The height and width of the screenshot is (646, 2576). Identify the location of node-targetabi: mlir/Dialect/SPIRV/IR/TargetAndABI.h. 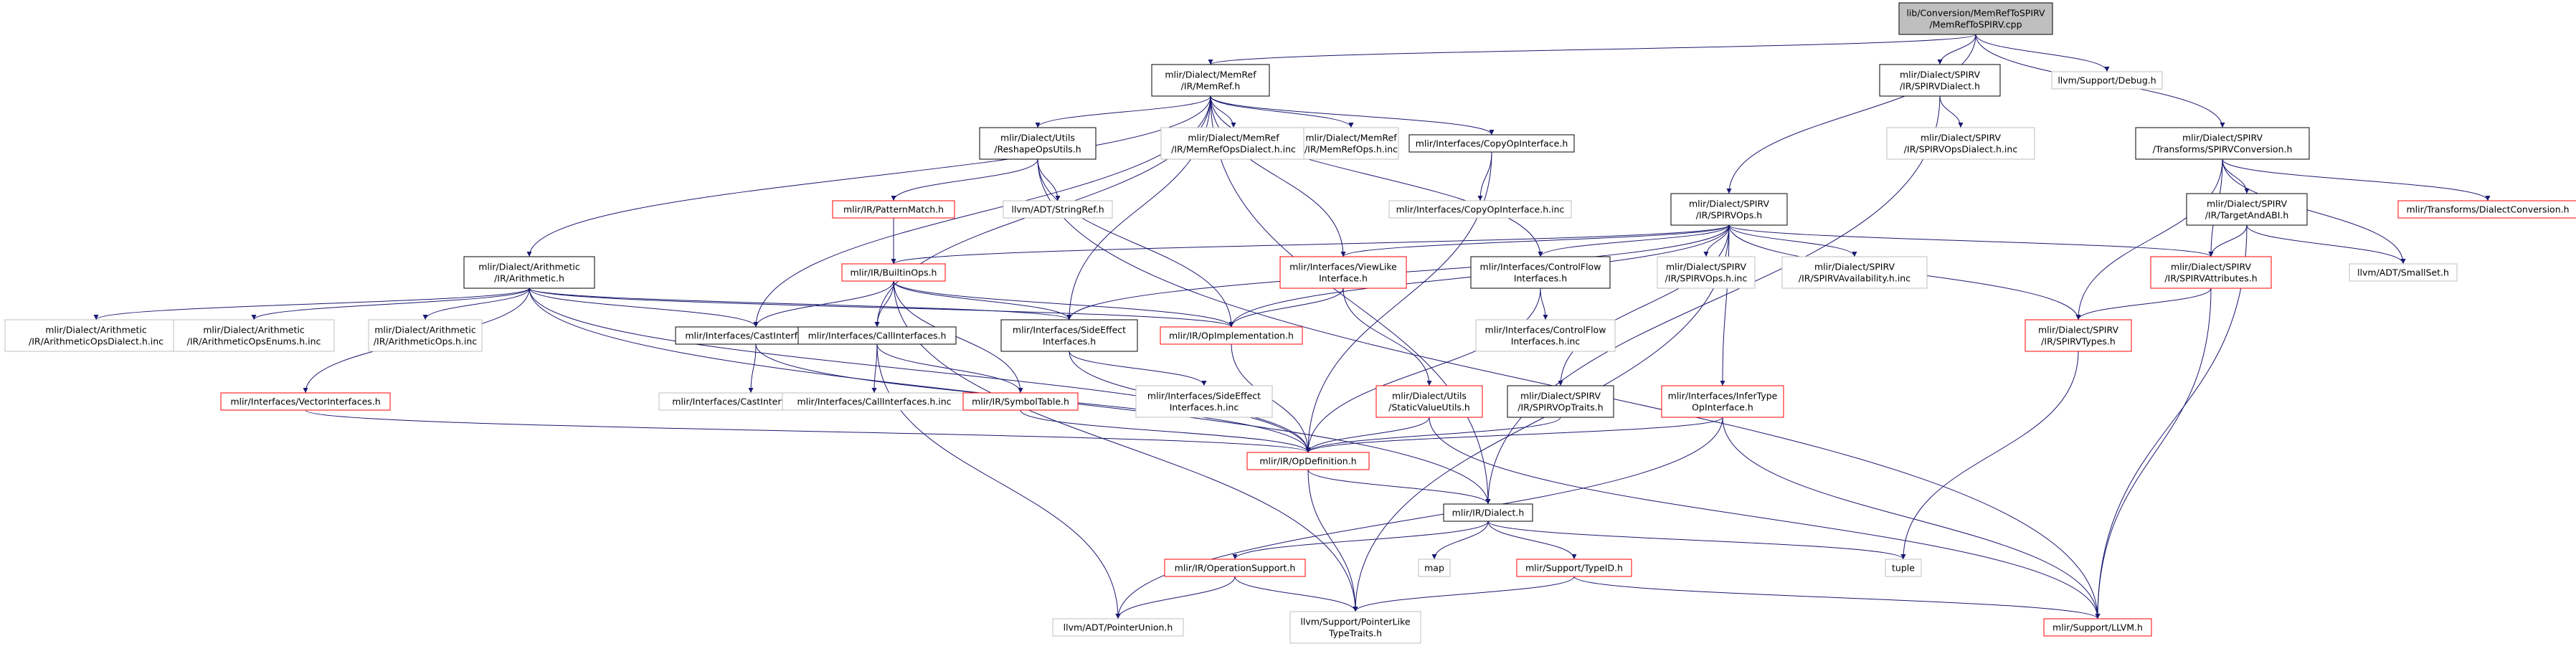
(2247, 209).